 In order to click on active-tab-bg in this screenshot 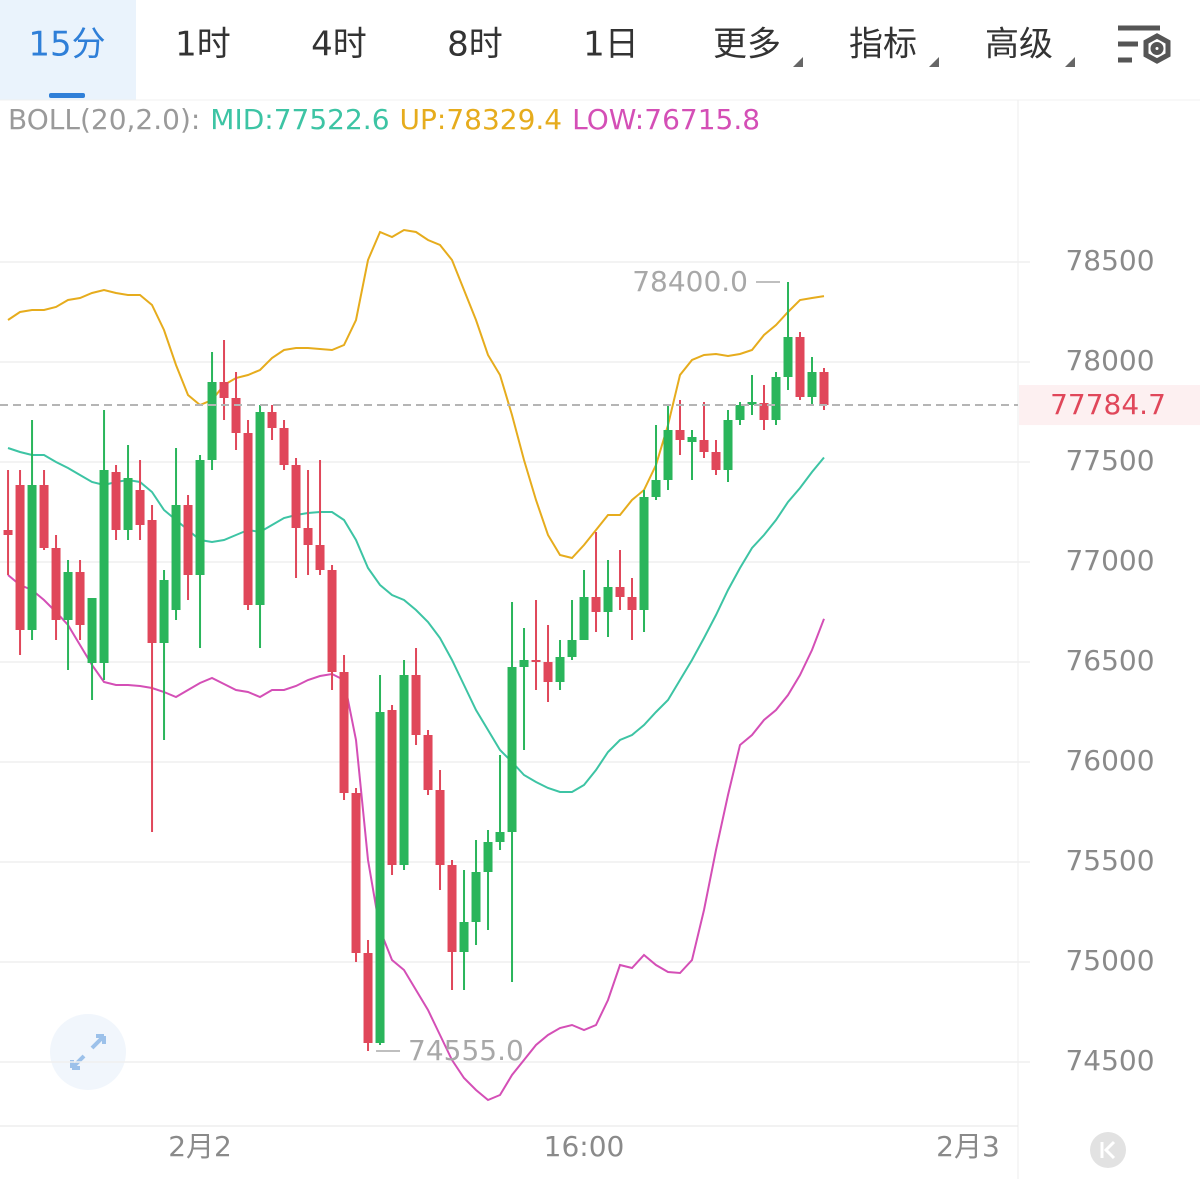, I will do `click(68, 50)`.